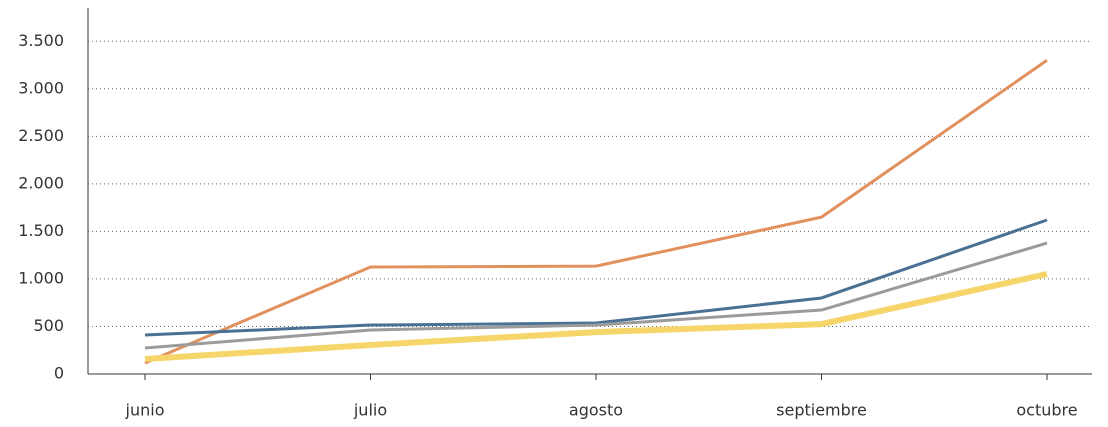  I want to click on x-tick-label: octubre, so click(1046, 410).